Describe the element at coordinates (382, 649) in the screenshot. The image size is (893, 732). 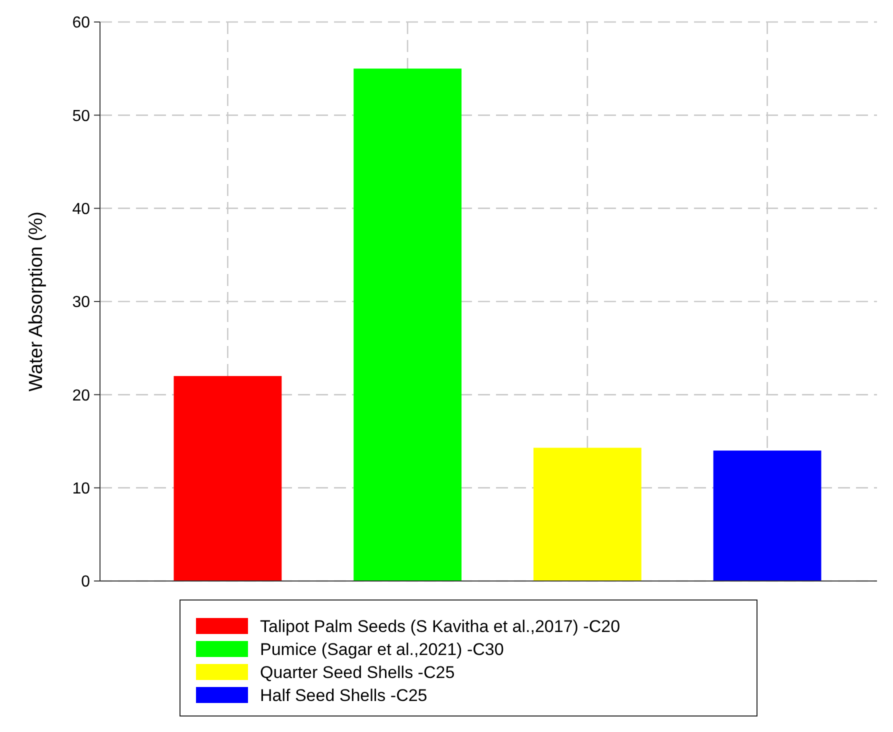
I see `legend-label: Pumice (Sagar et al.,2021) -C30` at that location.